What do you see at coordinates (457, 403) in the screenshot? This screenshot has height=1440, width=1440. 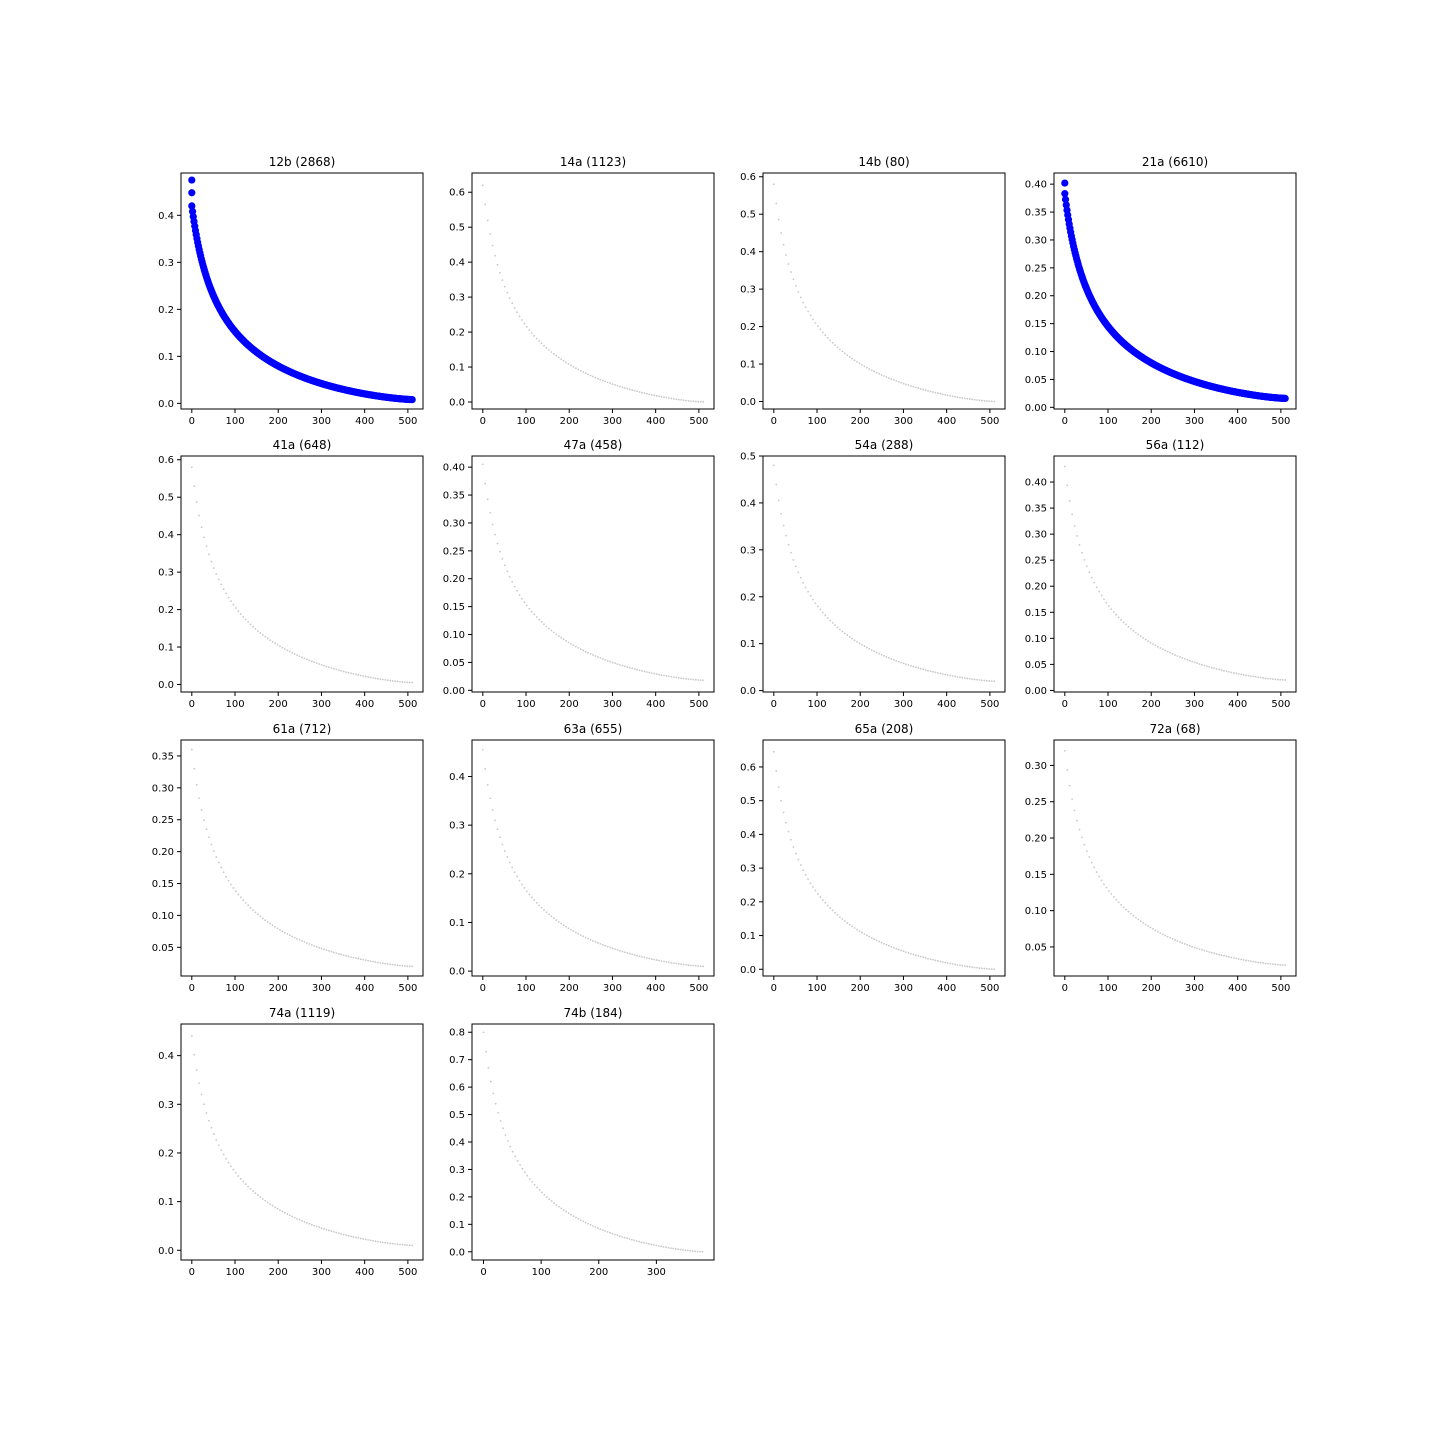 I see `y-tick-label: 0.0` at bounding box center [457, 403].